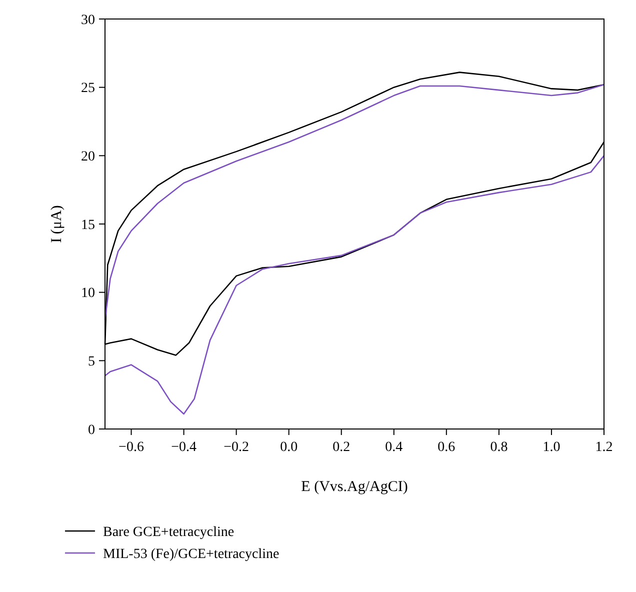 This screenshot has height=592, width=636. I want to click on legend-label: Bare GCE+tetracycline, so click(168, 532).